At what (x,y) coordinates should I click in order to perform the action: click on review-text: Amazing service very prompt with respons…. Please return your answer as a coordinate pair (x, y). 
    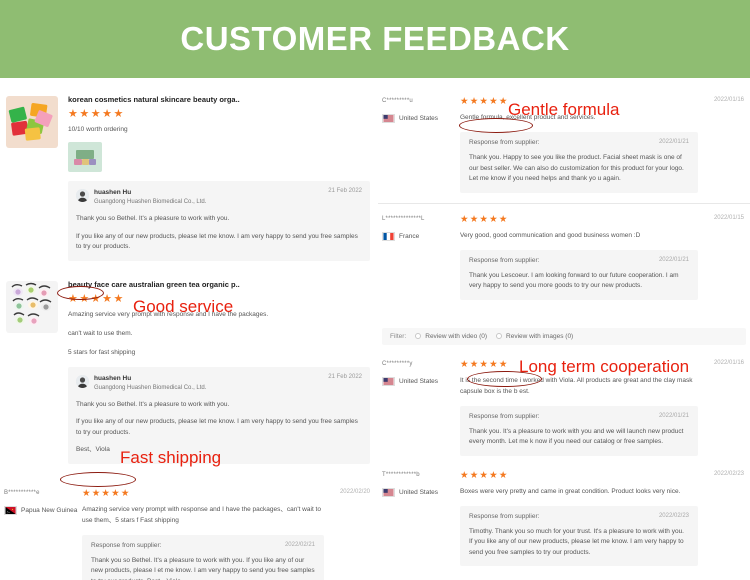
    Looking at the image, I should click on (201, 514).